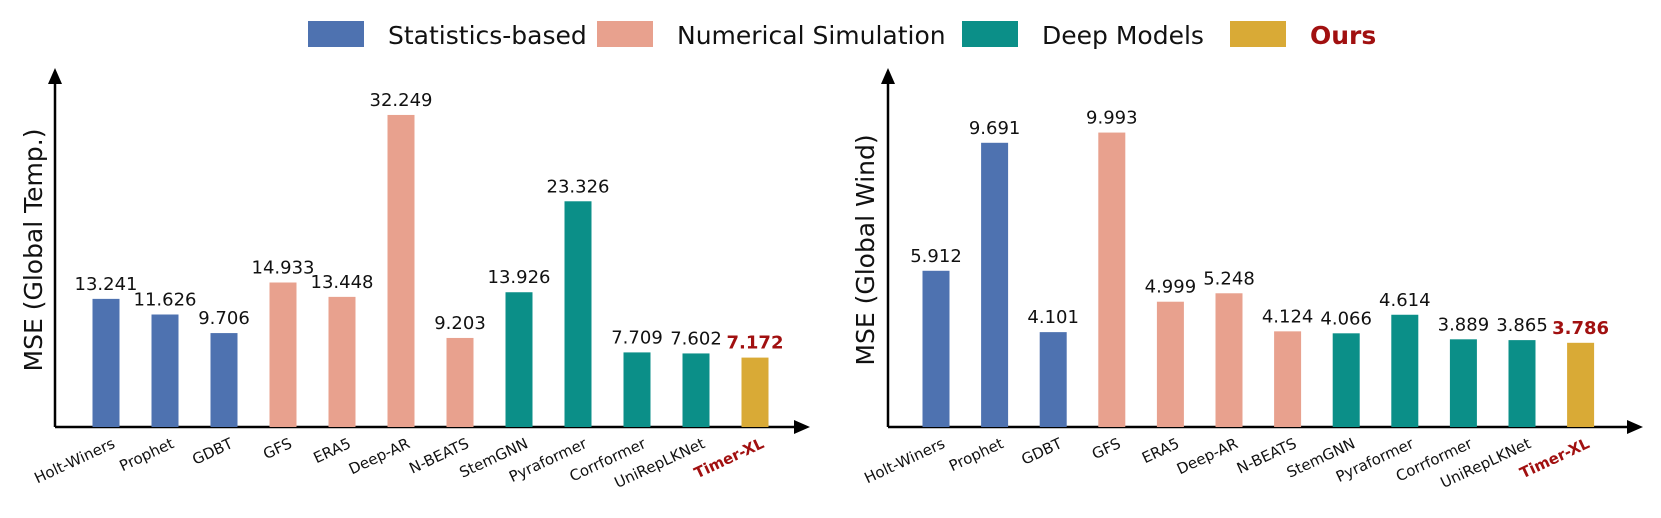 The width and height of the screenshot is (1661, 518). Describe the element at coordinates (460, 323) in the screenshot. I see `value-label-n-beats: 9.203` at that location.